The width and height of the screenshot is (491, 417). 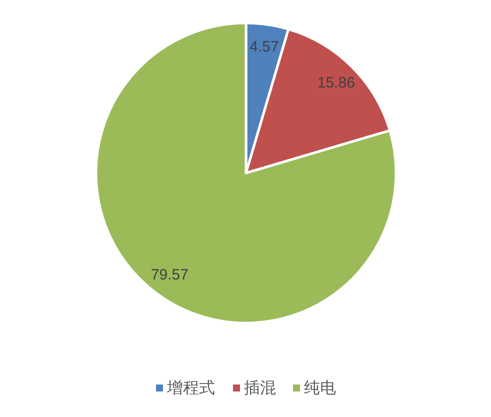 I want to click on legend-label: 纯电, so click(x=320, y=387).